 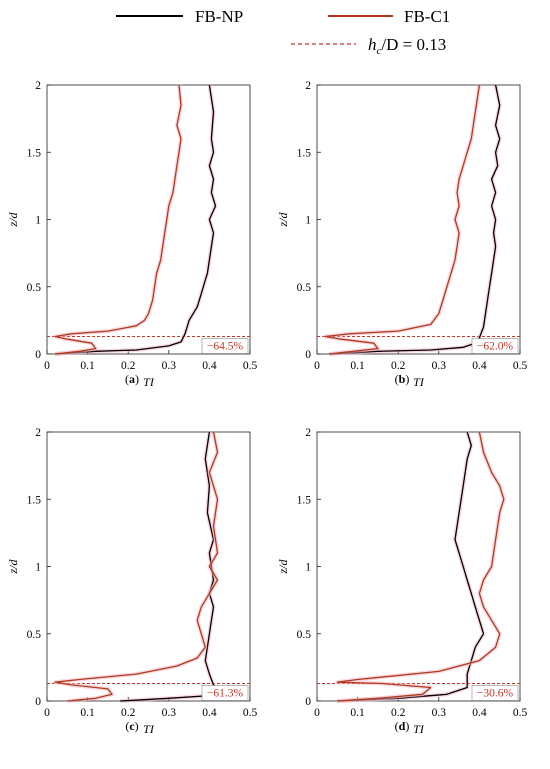 I want to click on panel-label: (d), so click(x=402, y=726).